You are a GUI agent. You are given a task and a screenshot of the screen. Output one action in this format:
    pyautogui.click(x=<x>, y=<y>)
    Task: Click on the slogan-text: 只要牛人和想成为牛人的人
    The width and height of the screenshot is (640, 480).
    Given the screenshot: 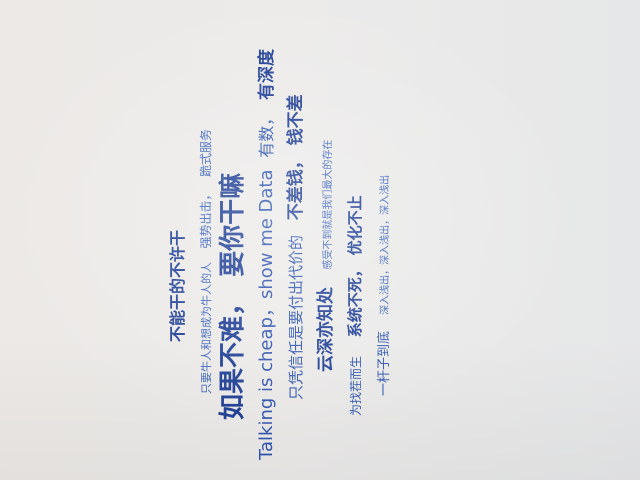 What is the action you would take?
    pyautogui.click(x=206, y=328)
    